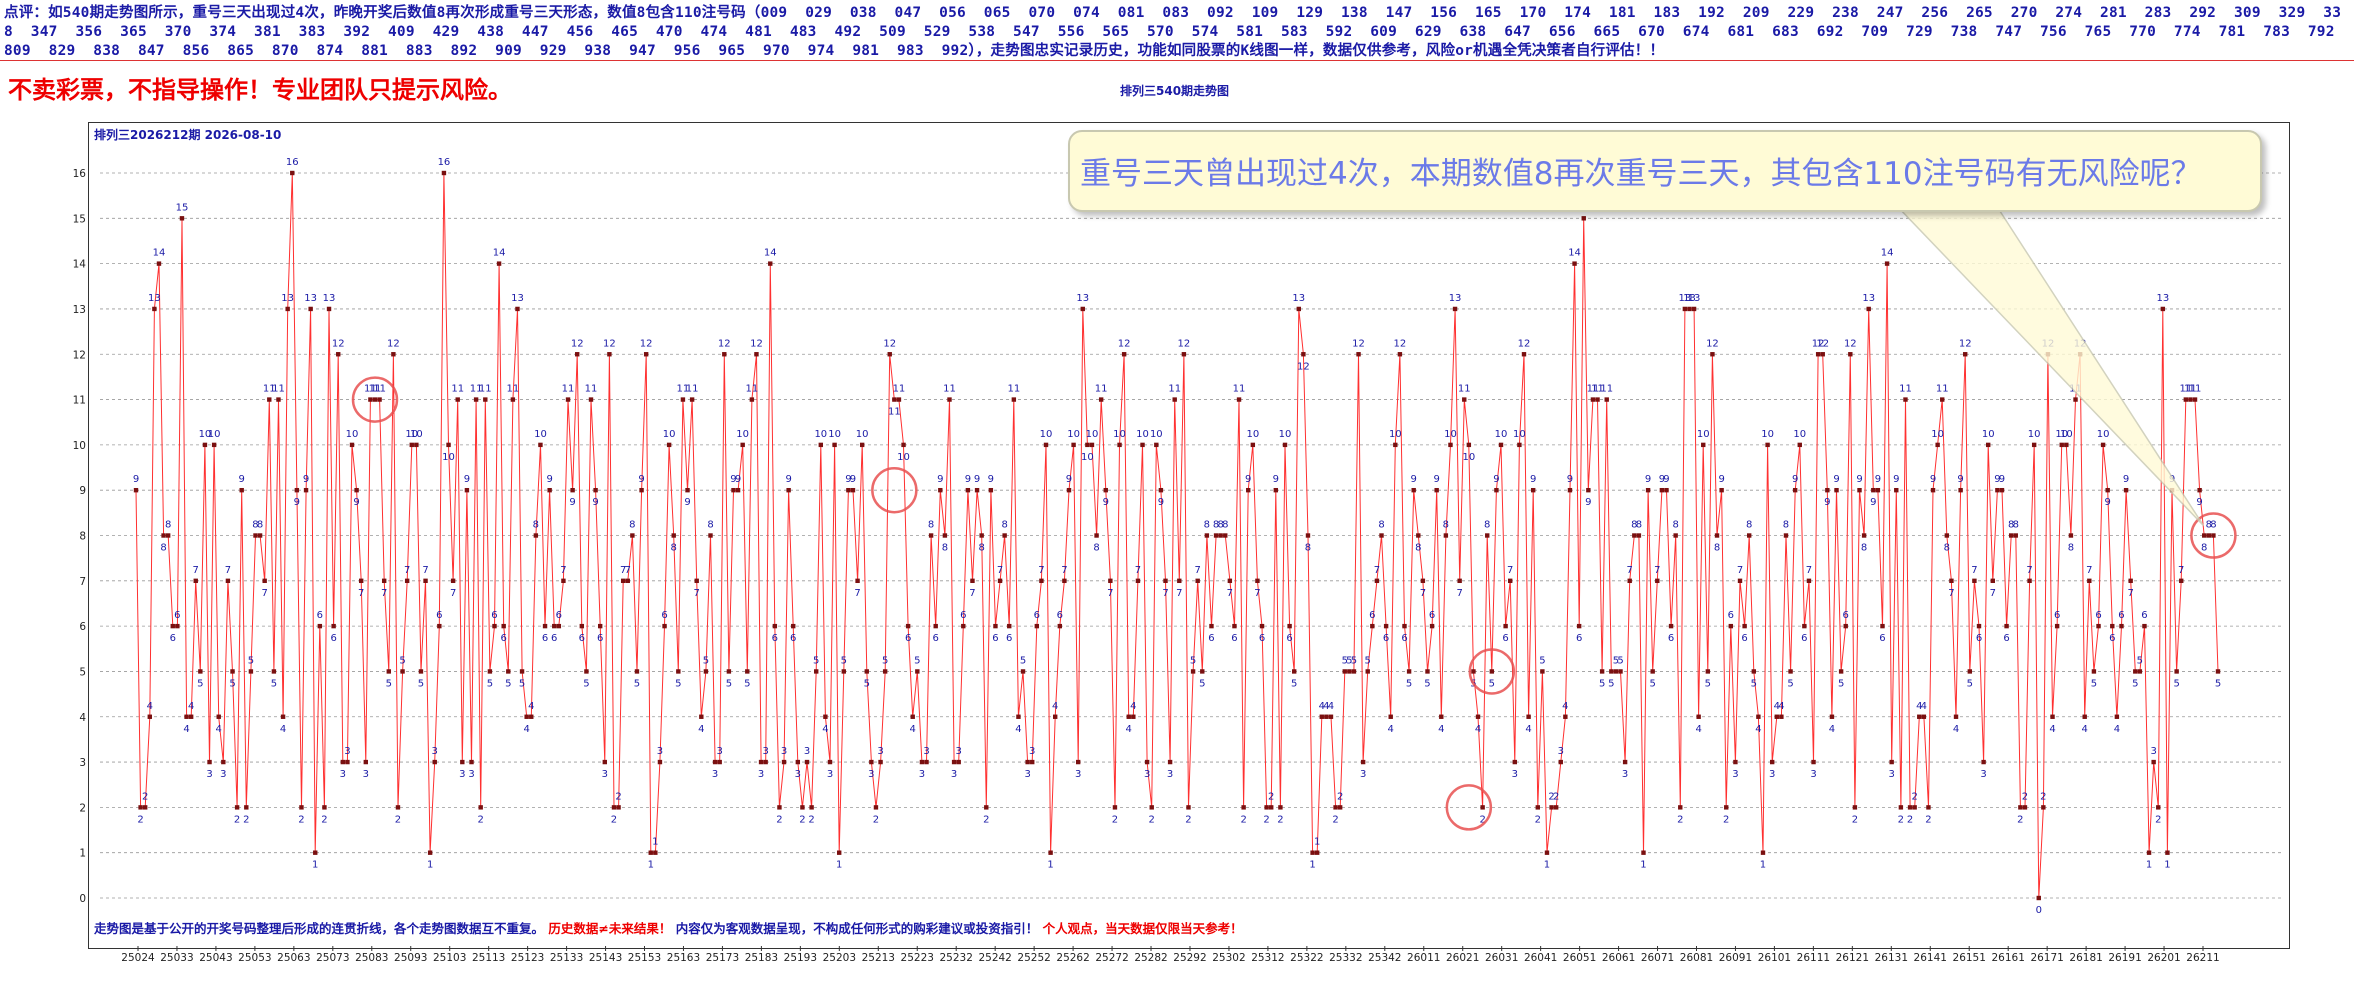 The image size is (2354, 989). I want to click on data-label: 1, so click(1763, 865).